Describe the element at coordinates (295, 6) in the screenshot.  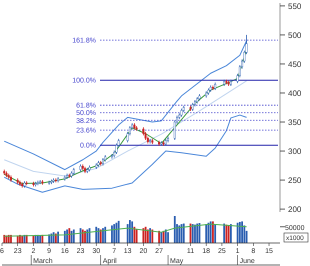
I see `y-tick-label: 550` at that location.